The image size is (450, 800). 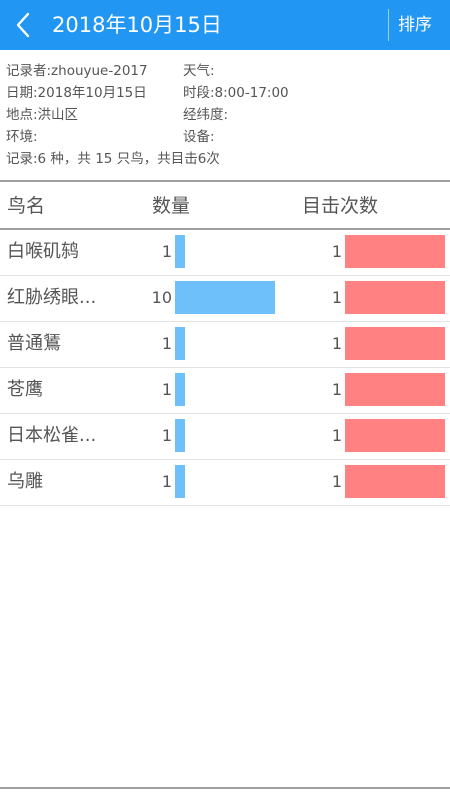 What do you see at coordinates (225, 437) in the screenshot?
I see `bird-row: 日本松雀... 1 1` at bounding box center [225, 437].